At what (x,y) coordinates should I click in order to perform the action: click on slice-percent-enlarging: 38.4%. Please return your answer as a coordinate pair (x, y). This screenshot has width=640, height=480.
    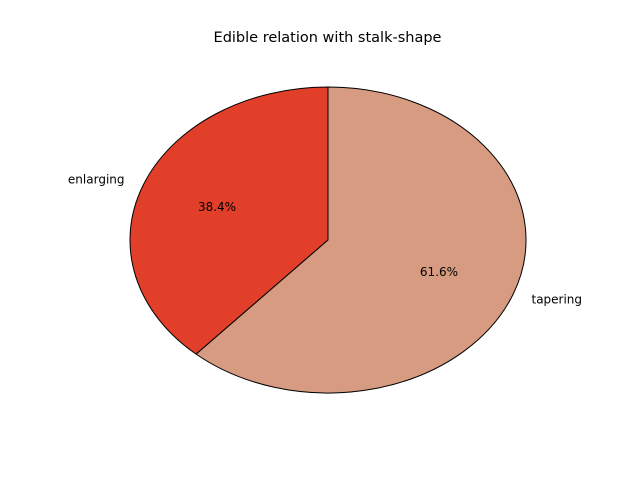
    Looking at the image, I should click on (217, 207).